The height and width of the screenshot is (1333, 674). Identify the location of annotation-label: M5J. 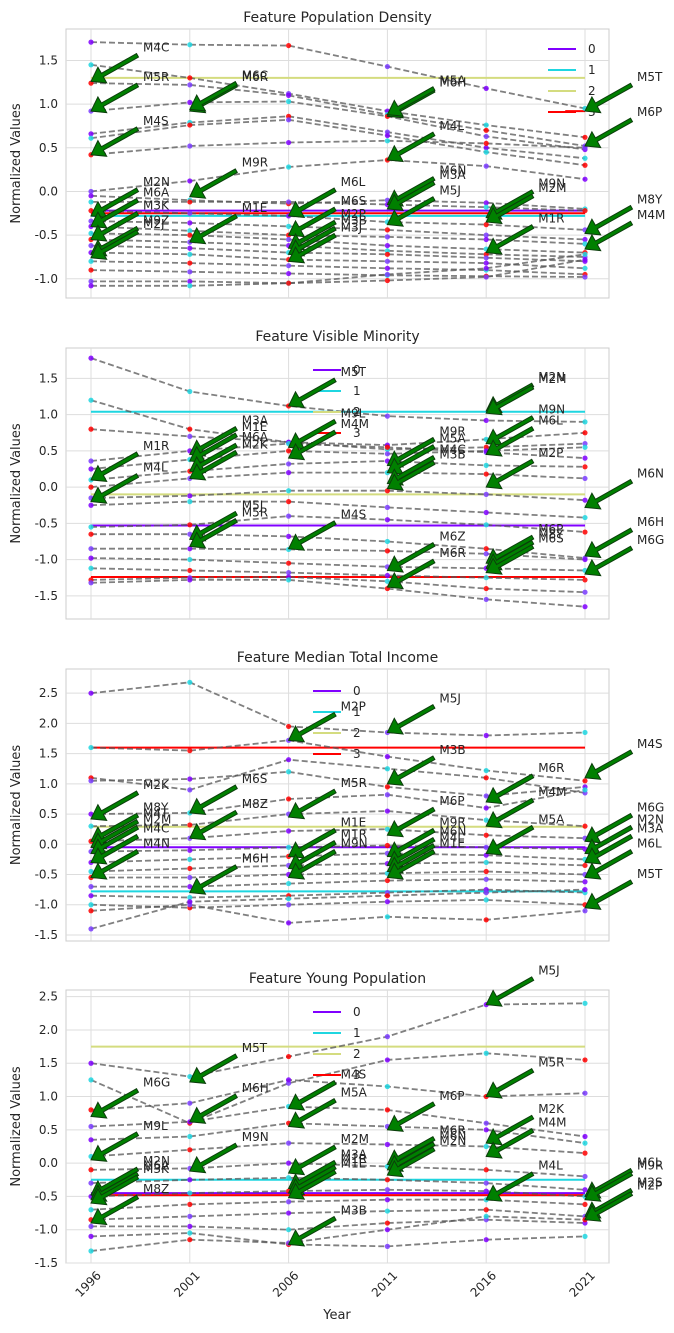
(253, 505).